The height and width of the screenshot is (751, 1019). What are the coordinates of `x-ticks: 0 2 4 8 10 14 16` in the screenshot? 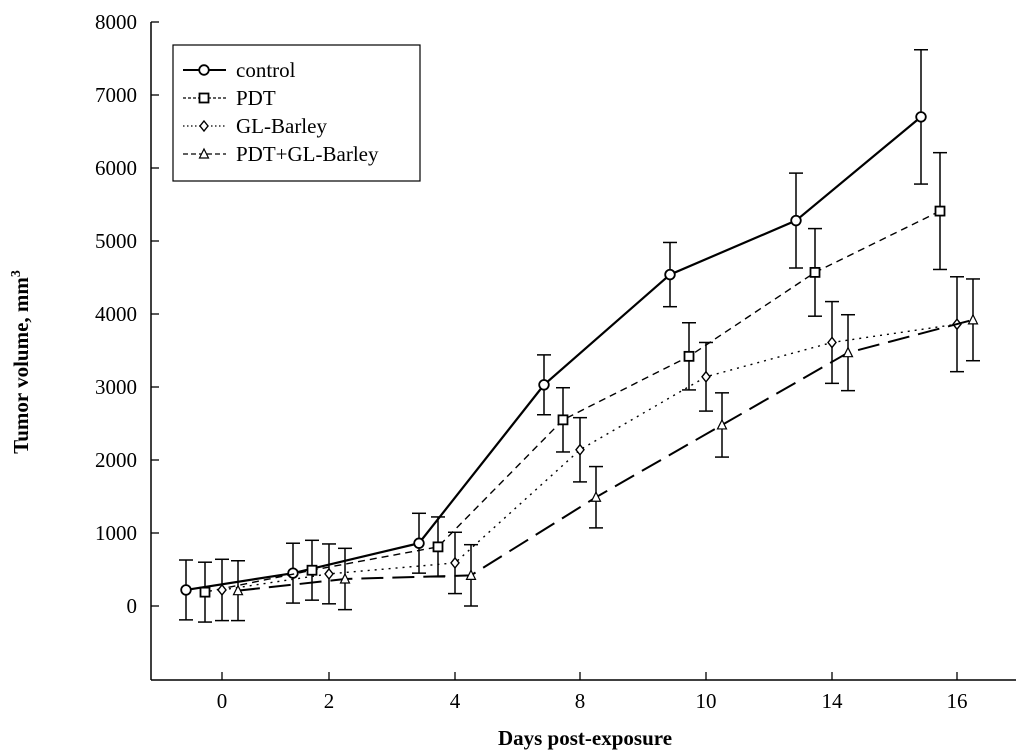 It's located at (592, 692).